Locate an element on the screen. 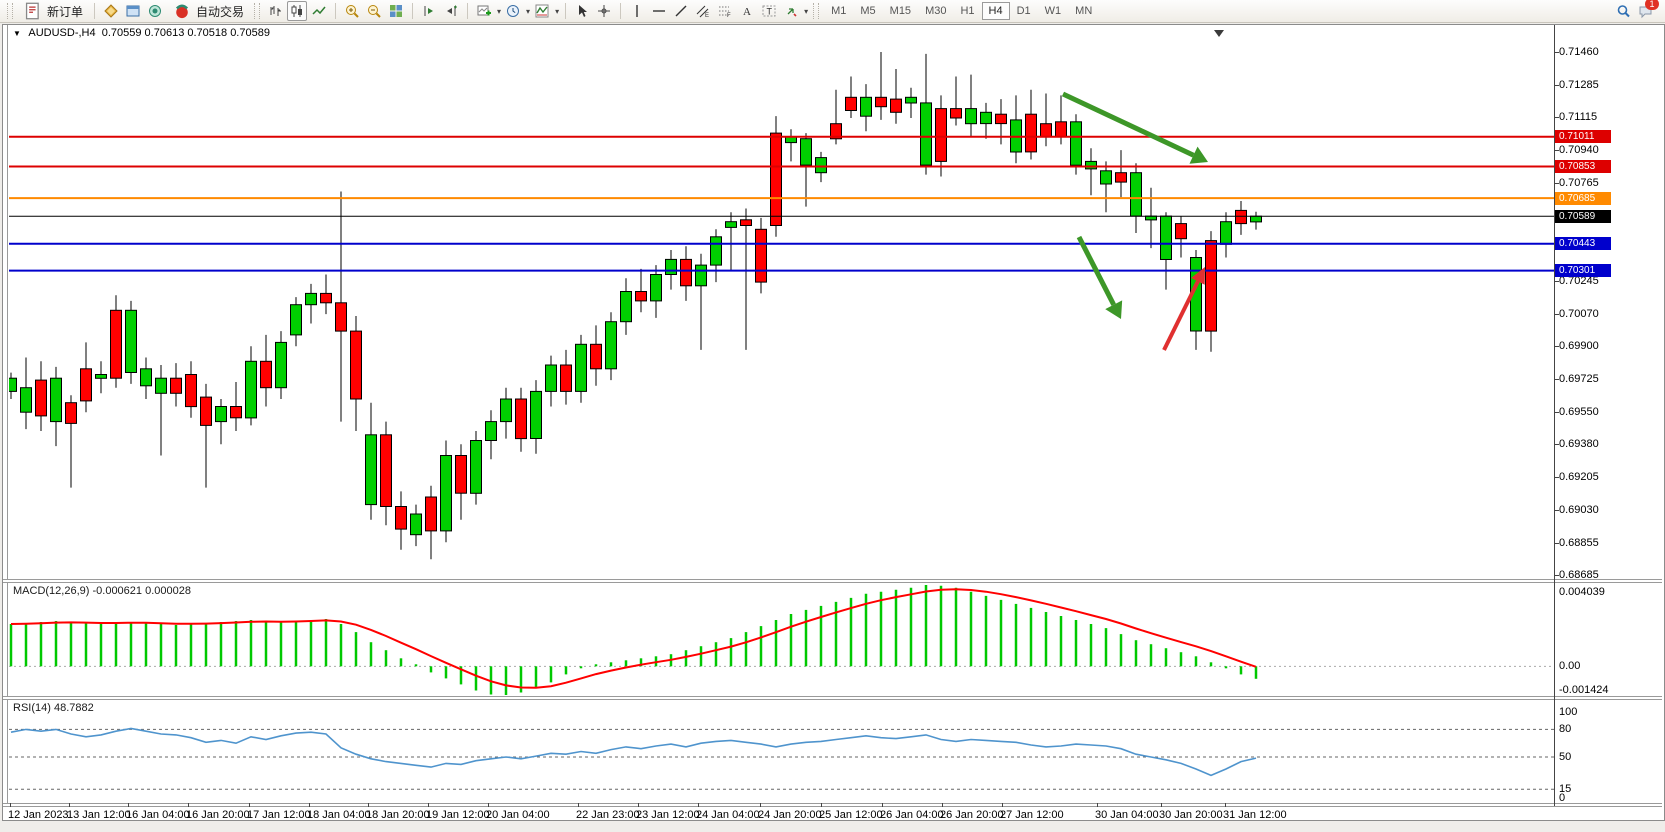  new-order-button: 新订单 is located at coordinates (53, 12).